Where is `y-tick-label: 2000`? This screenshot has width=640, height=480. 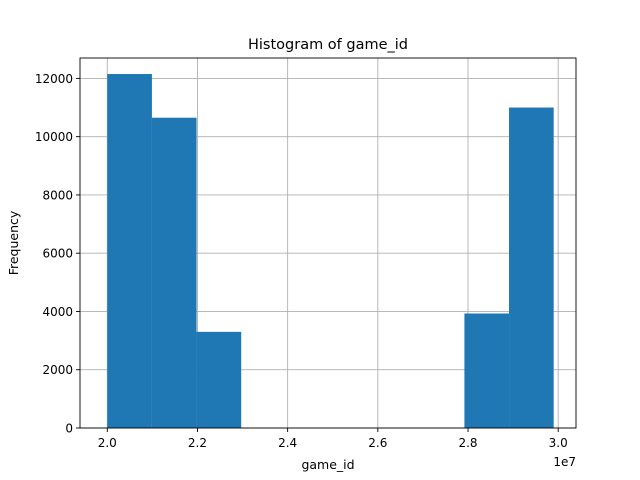 y-tick-label: 2000 is located at coordinates (57, 370).